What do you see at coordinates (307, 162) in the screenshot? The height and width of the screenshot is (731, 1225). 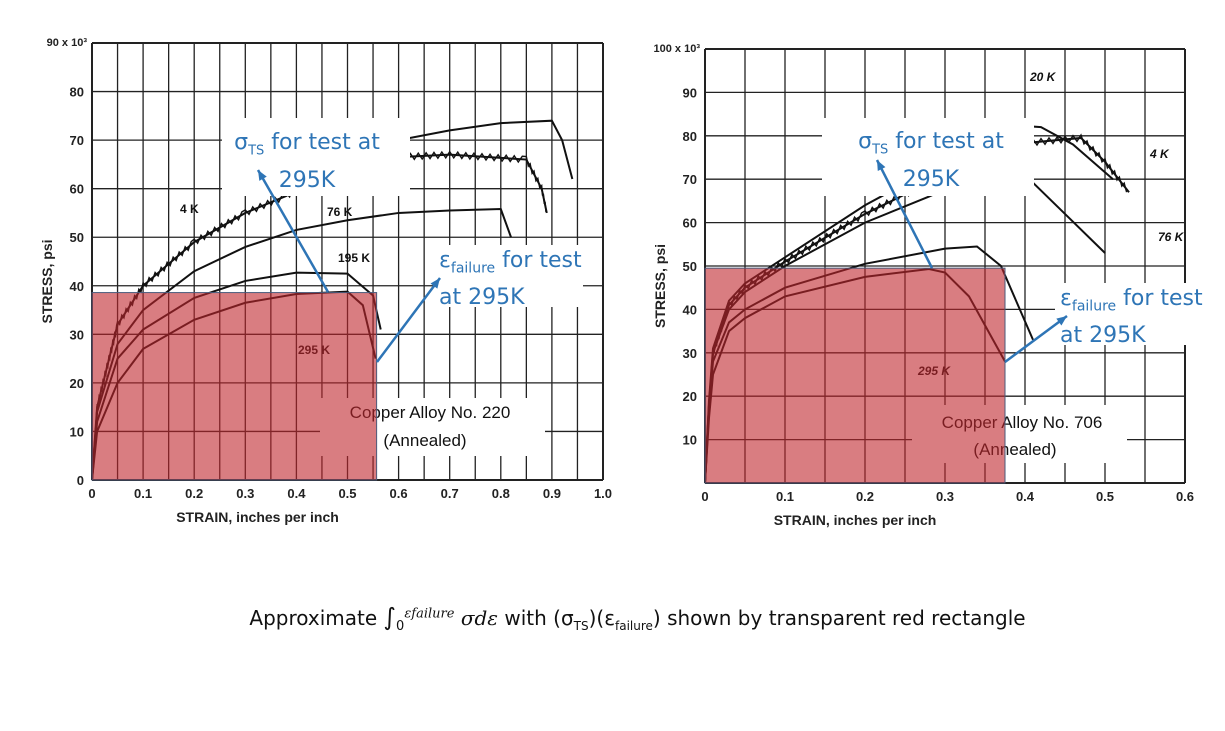 I see `sigma-annotation-left: σTS for test at 295K` at bounding box center [307, 162].